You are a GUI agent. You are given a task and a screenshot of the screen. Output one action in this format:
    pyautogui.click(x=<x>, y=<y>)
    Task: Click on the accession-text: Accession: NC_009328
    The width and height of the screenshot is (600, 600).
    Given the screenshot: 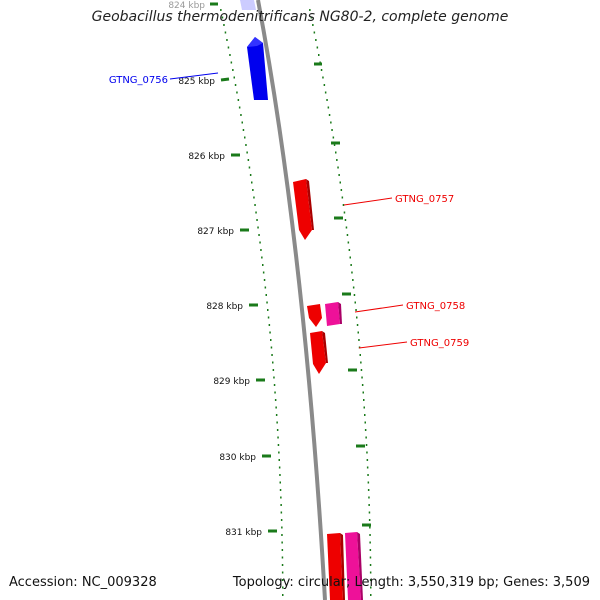 What is the action you would take?
    pyautogui.click(x=83, y=582)
    